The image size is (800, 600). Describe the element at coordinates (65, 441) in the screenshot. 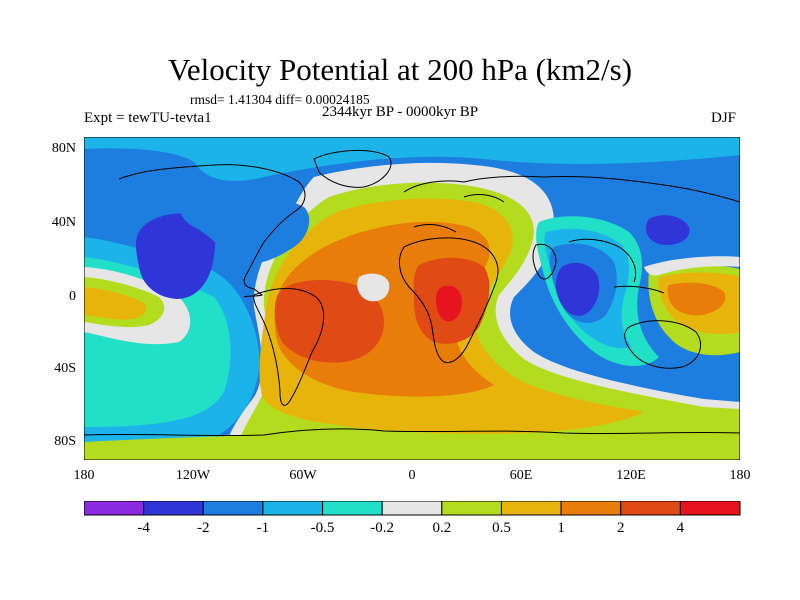

I see `lat-label-80s: 80S` at that location.